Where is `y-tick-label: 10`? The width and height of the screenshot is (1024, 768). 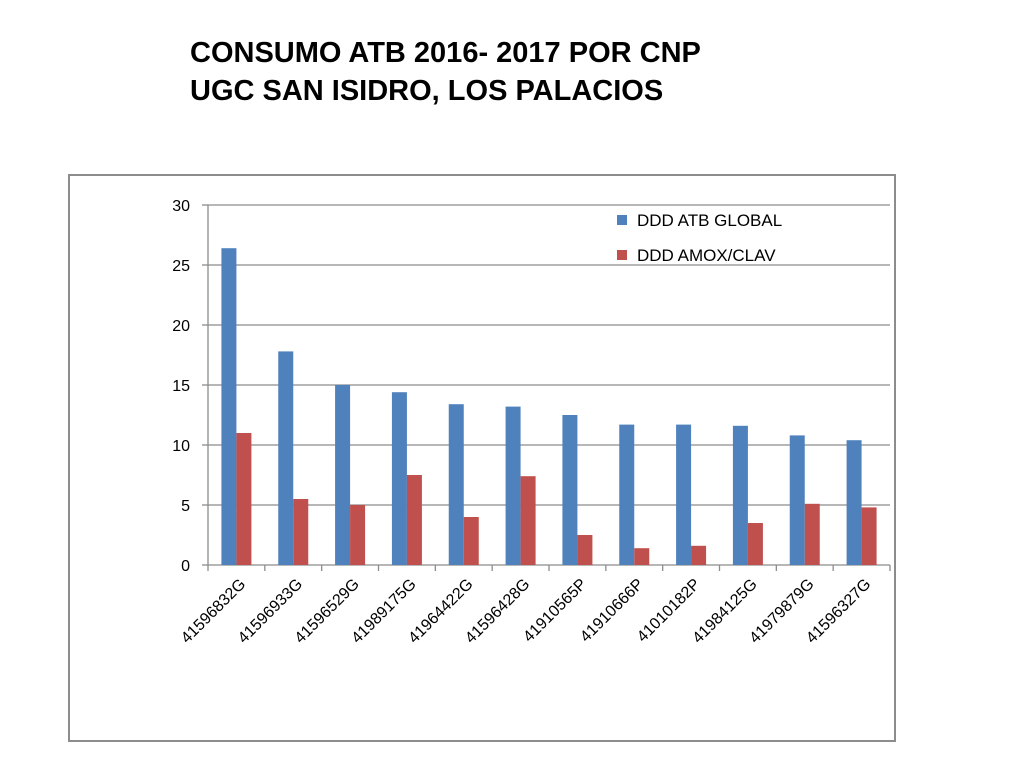
y-tick-label: 10 is located at coordinates (181, 446).